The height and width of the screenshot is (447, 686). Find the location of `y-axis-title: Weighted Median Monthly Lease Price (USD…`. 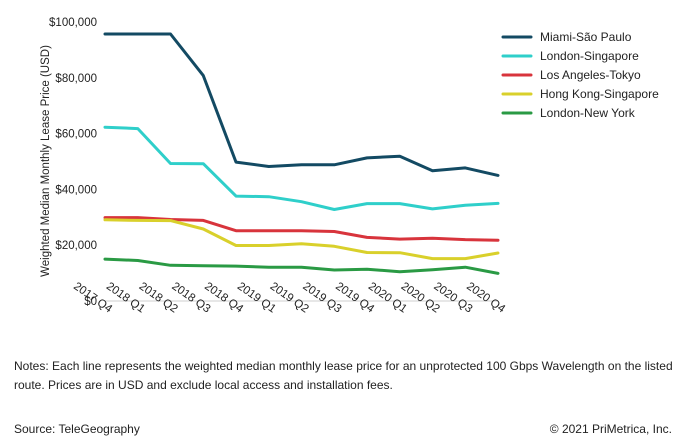

y-axis-title: Weighted Median Monthly Lease Price (USD… is located at coordinates (46, 161).